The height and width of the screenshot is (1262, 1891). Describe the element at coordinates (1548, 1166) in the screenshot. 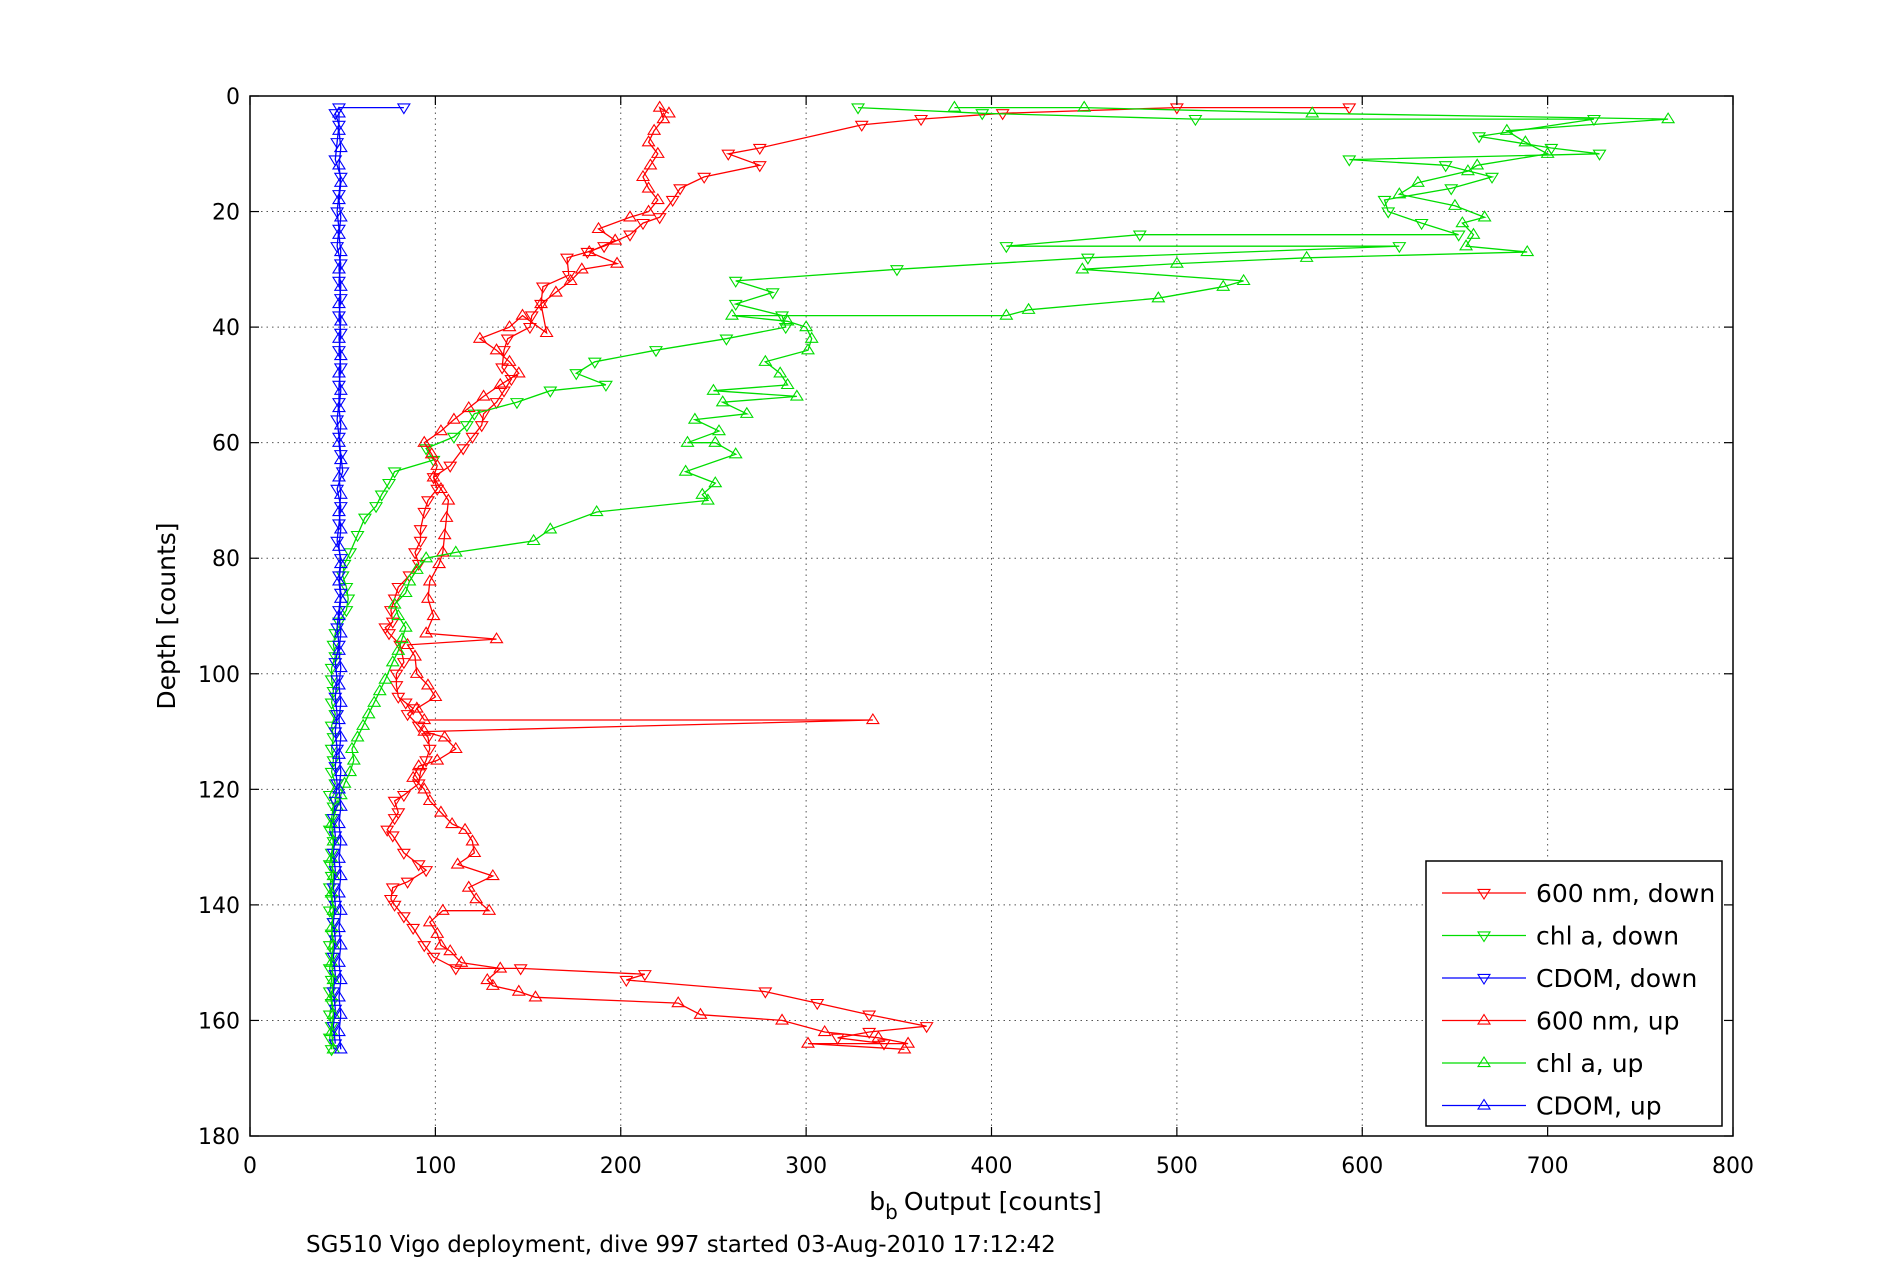

I see `x-tick-label: 700` at that location.